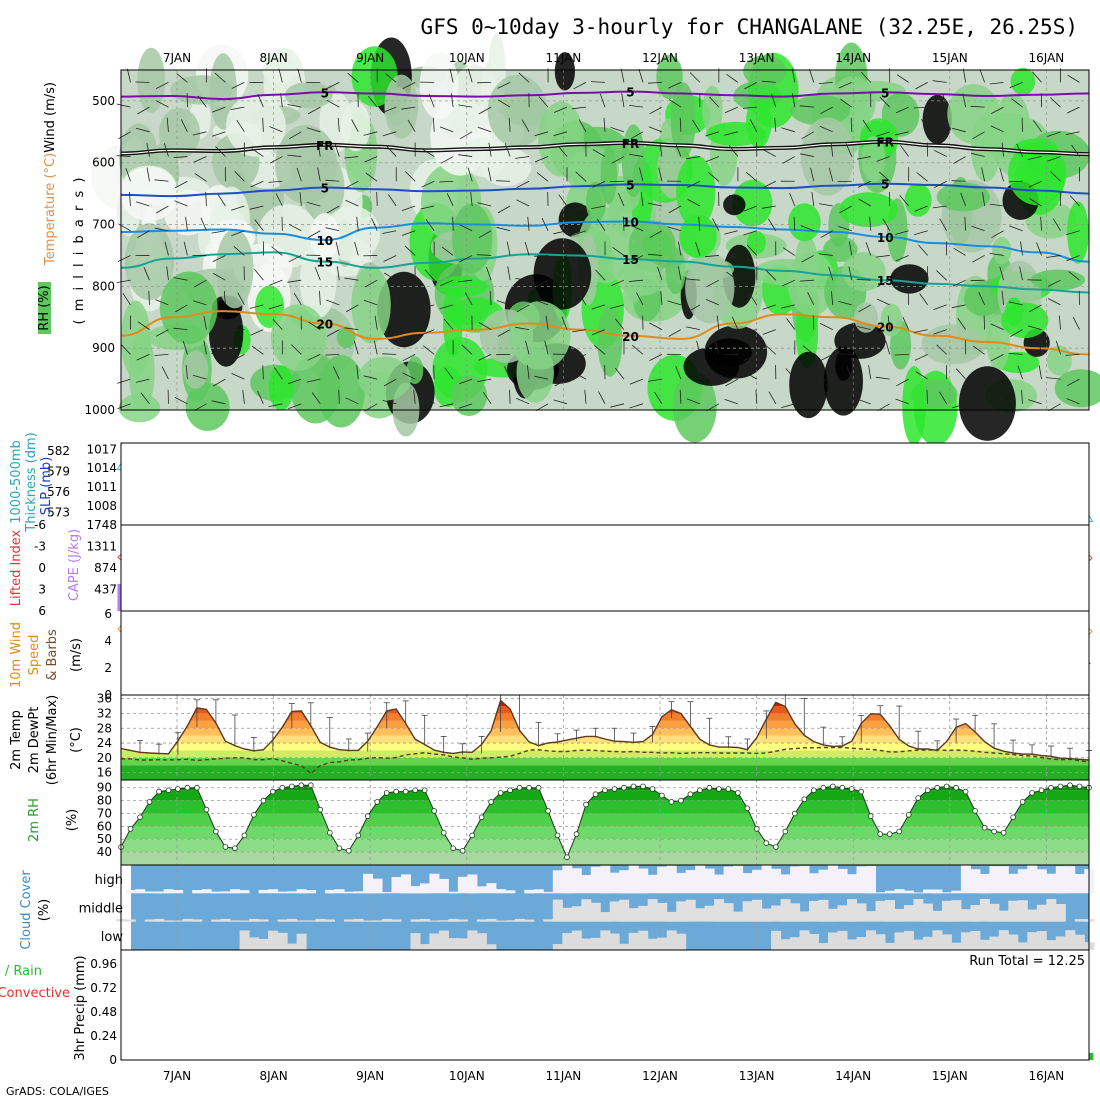 The height and width of the screenshot is (1100, 1100). Describe the element at coordinates (605, 653) in the screenshot. I see `wind-frame` at that location.